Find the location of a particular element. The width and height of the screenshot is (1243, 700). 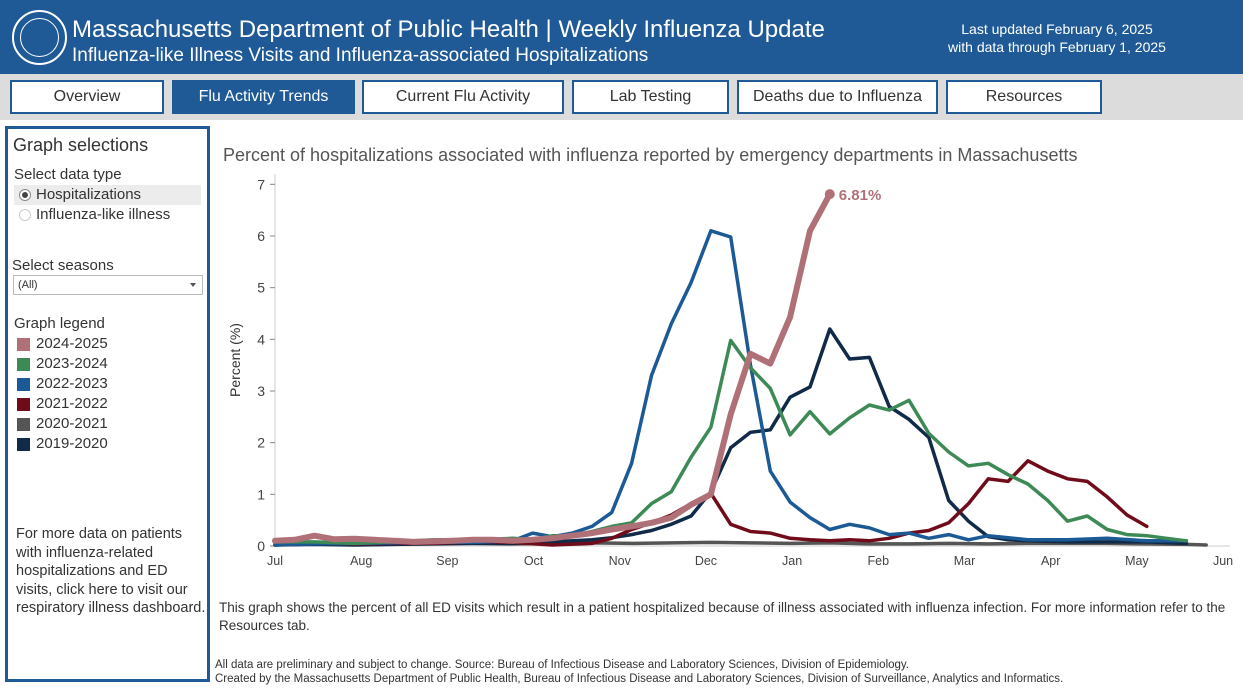

seasons-label: Select seasons is located at coordinates (63, 265).